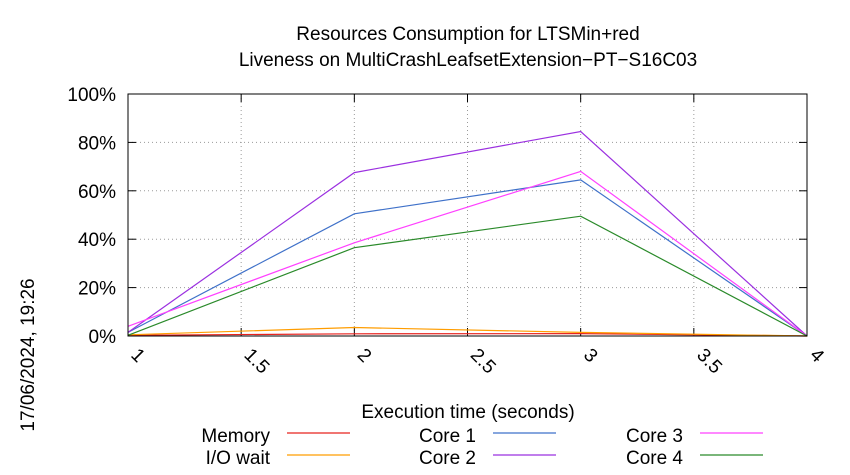 The width and height of the screenshot is (850, 475). What do you see at coordinates (97, 192) in the screenshot?
I see `y-tick-label: 60%` at bounding box center [97, 192].